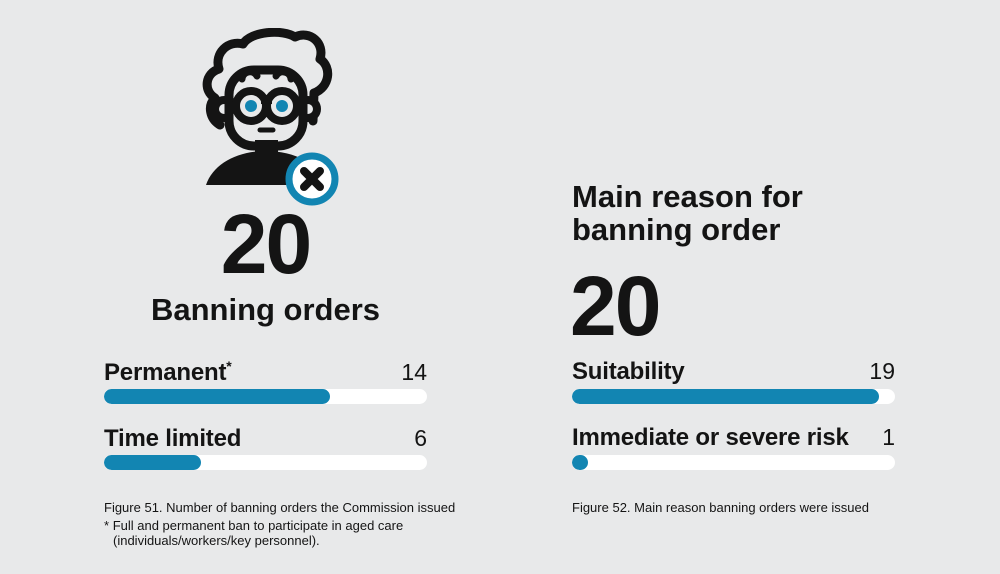 The width and height of the screenshot is (1000, 574). What do you see at coordinates (152, 462) in the screenshot?
I see `bar-fill-time-limited` at bounding box center [152, 462].